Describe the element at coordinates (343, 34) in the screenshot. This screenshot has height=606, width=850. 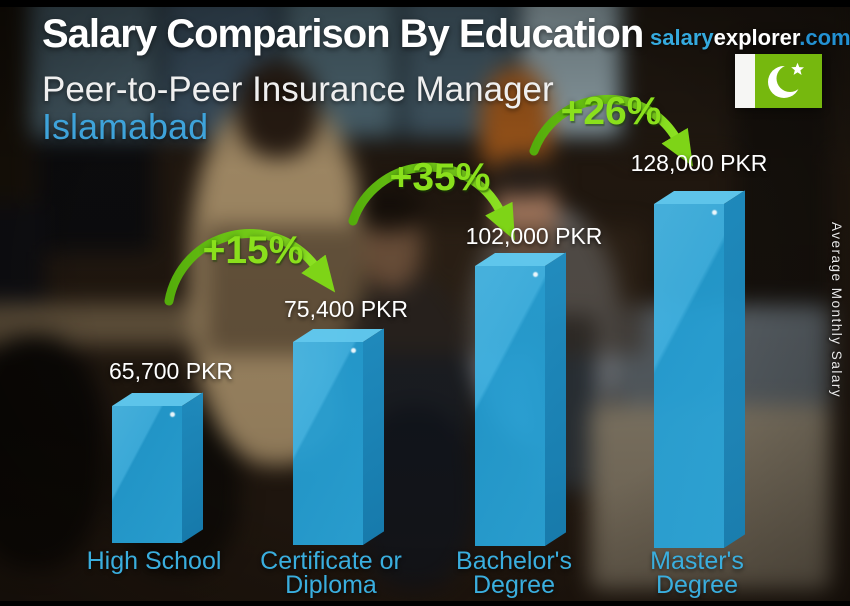
I see `page-title: Salary Comparison By Education` at that location.